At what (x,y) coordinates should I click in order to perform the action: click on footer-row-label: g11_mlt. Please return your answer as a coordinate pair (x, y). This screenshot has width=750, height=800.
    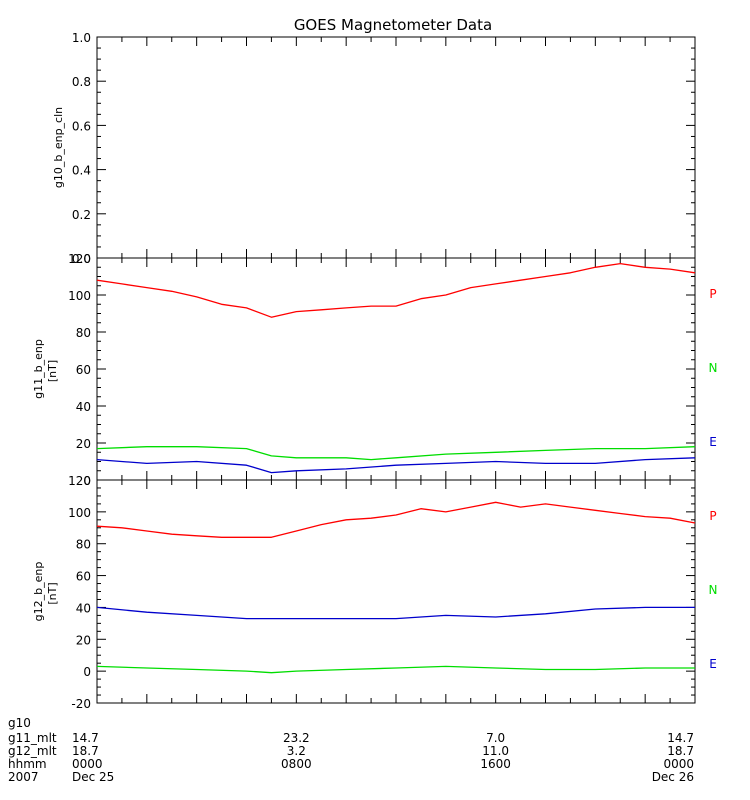
    Looking at the image, I should click on (32, 738).